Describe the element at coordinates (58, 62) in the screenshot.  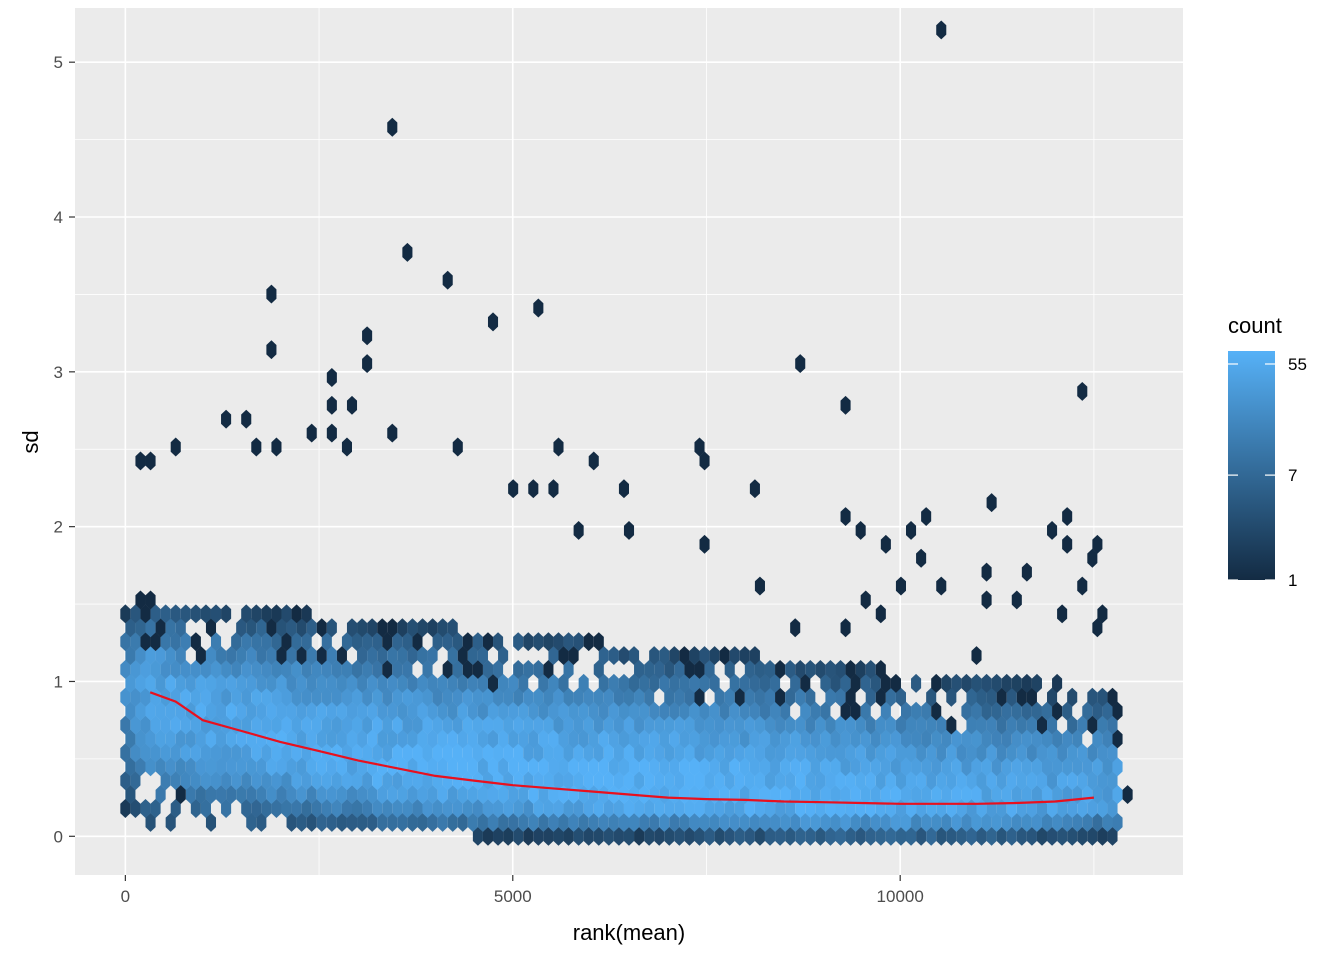
I see `y-tick-label: 5` at that location.